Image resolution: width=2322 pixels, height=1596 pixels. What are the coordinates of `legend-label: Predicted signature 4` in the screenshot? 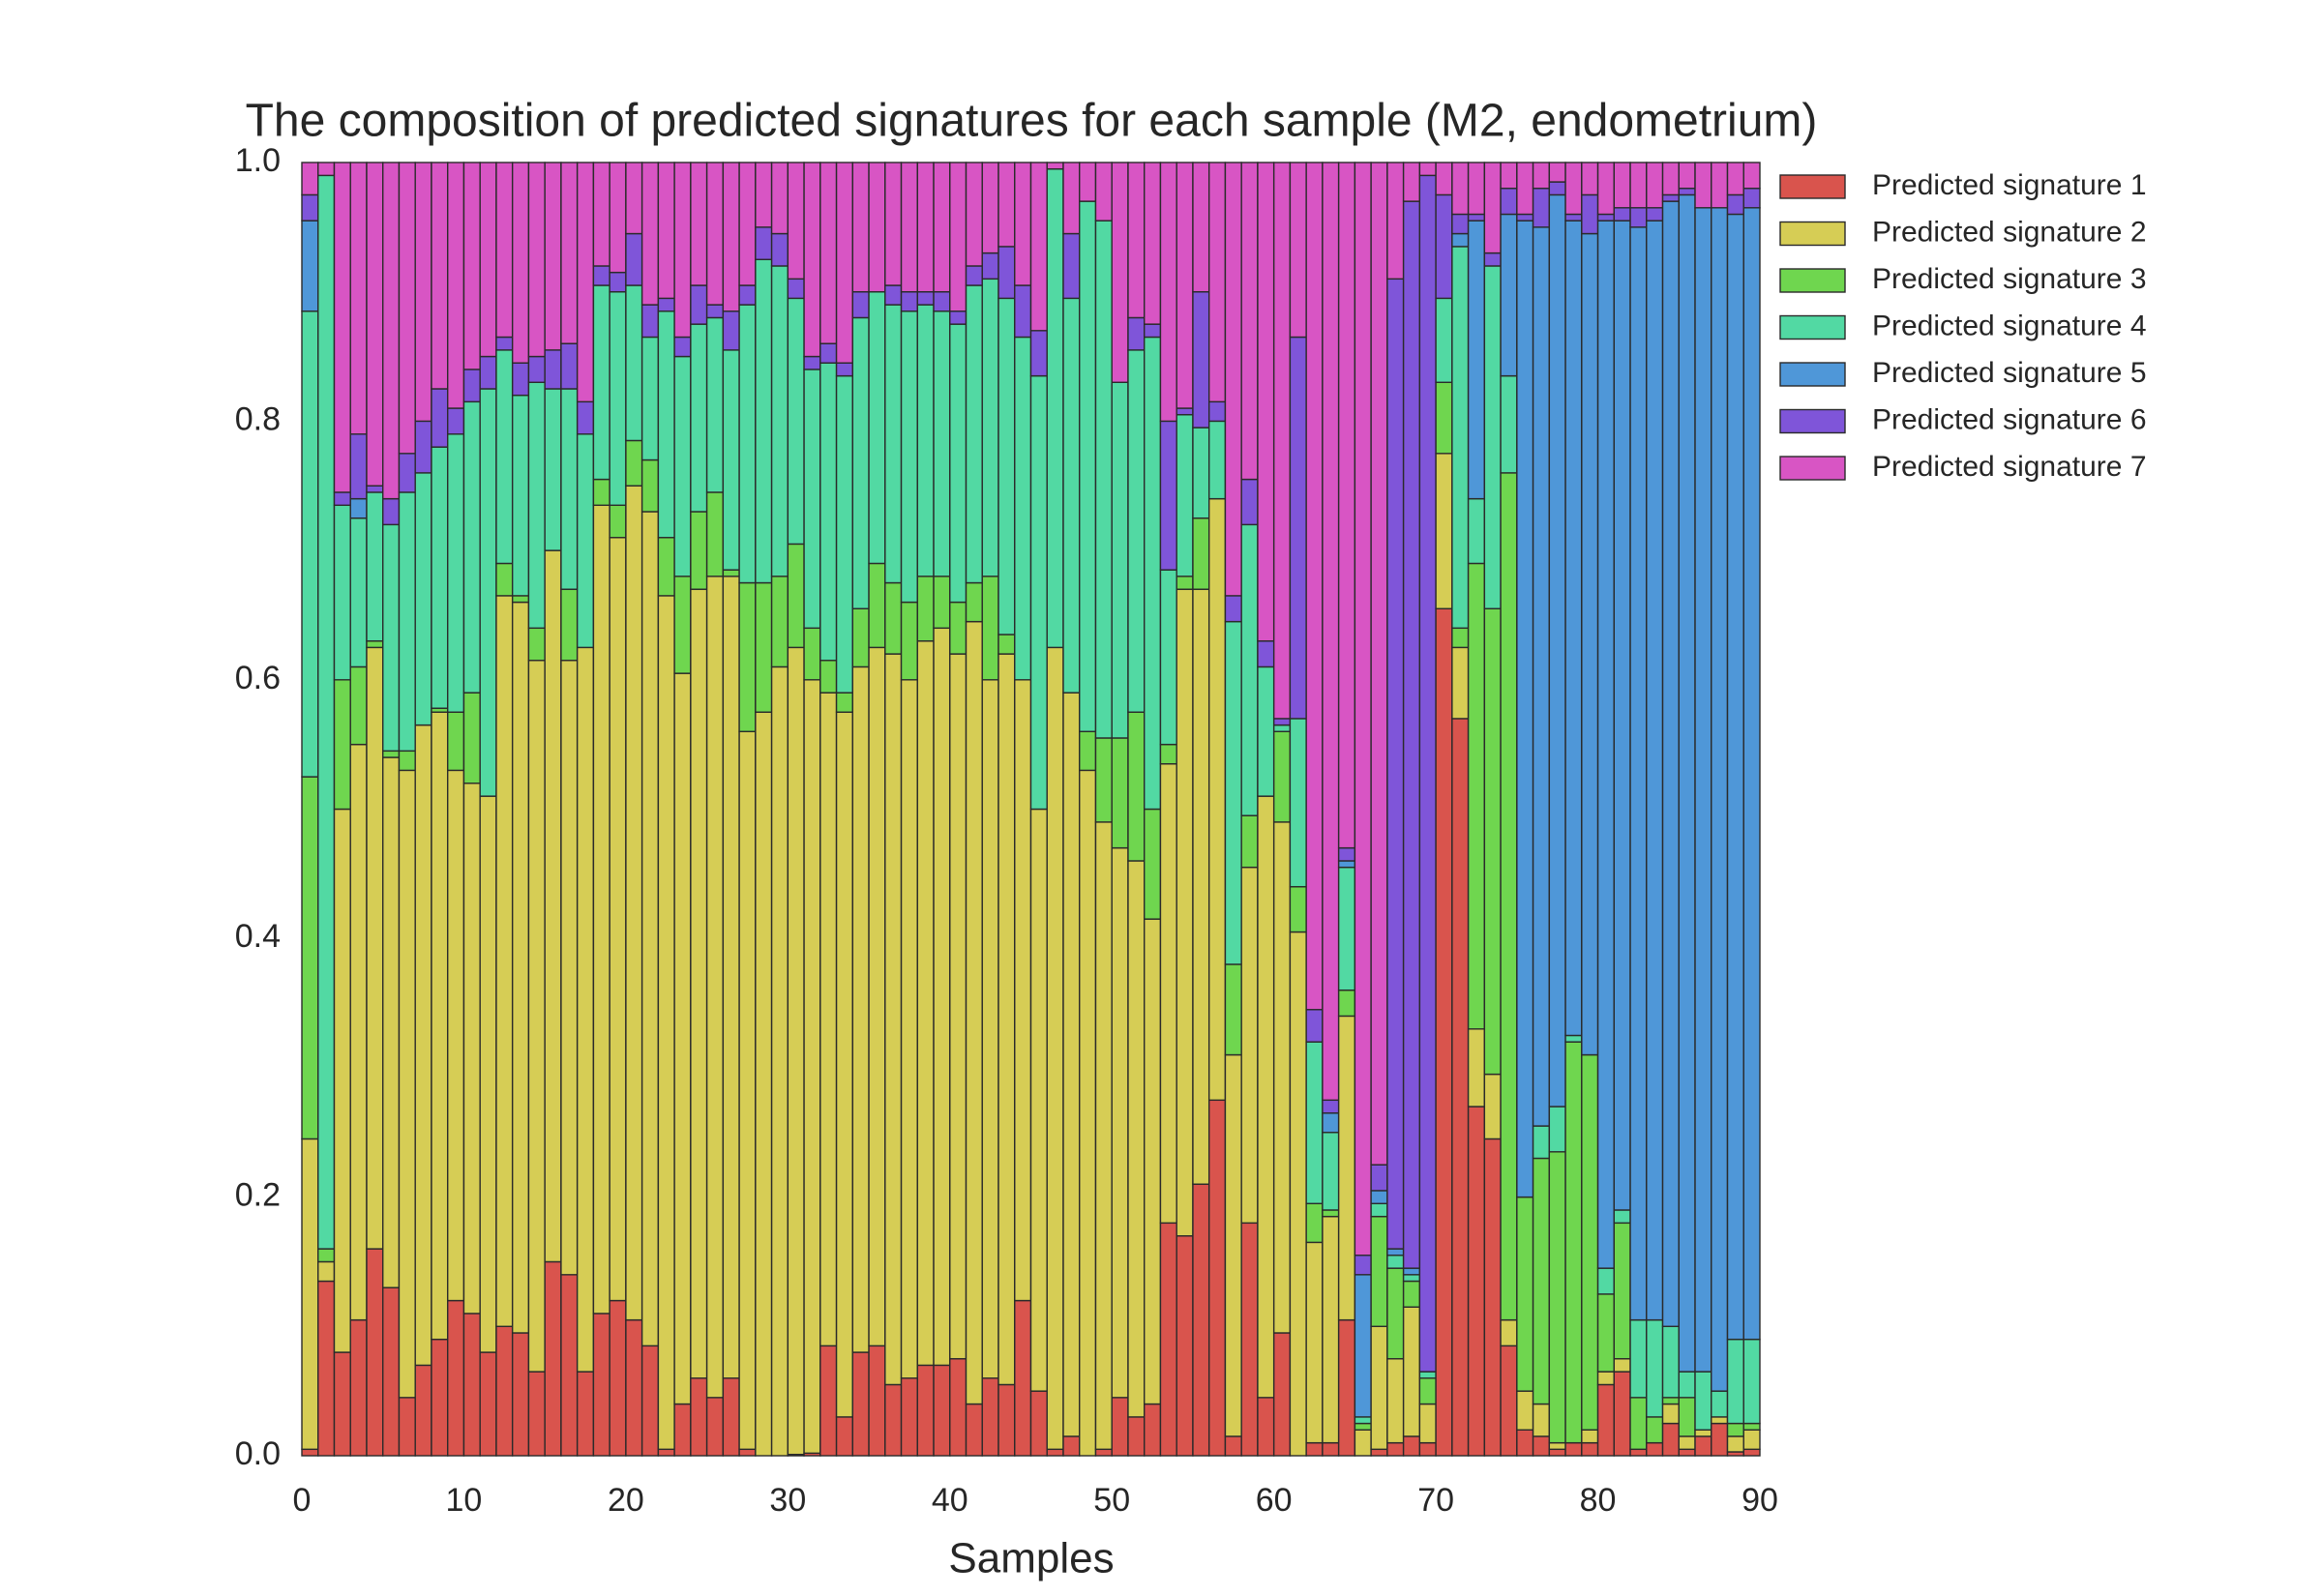 It's located at (2009, 325).